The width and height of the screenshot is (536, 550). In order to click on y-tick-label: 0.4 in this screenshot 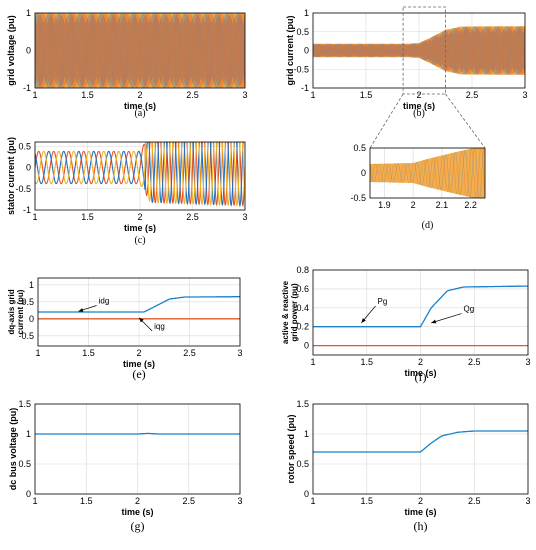, I will do `click(302, 308)`.